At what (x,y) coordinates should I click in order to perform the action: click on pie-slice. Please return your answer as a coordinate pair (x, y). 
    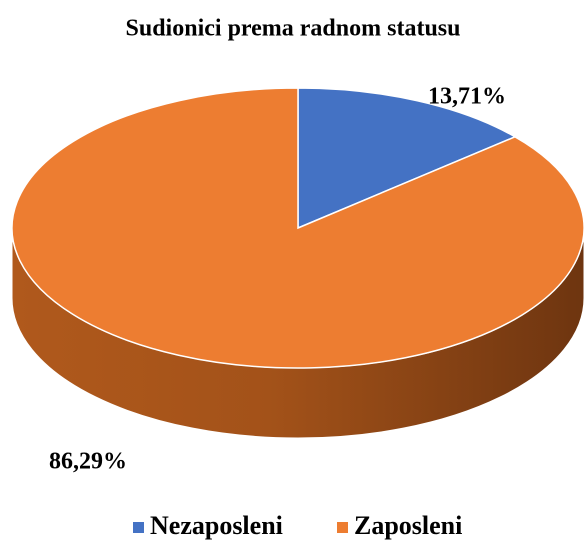
    Looking at the image, I should click on (407, 158).